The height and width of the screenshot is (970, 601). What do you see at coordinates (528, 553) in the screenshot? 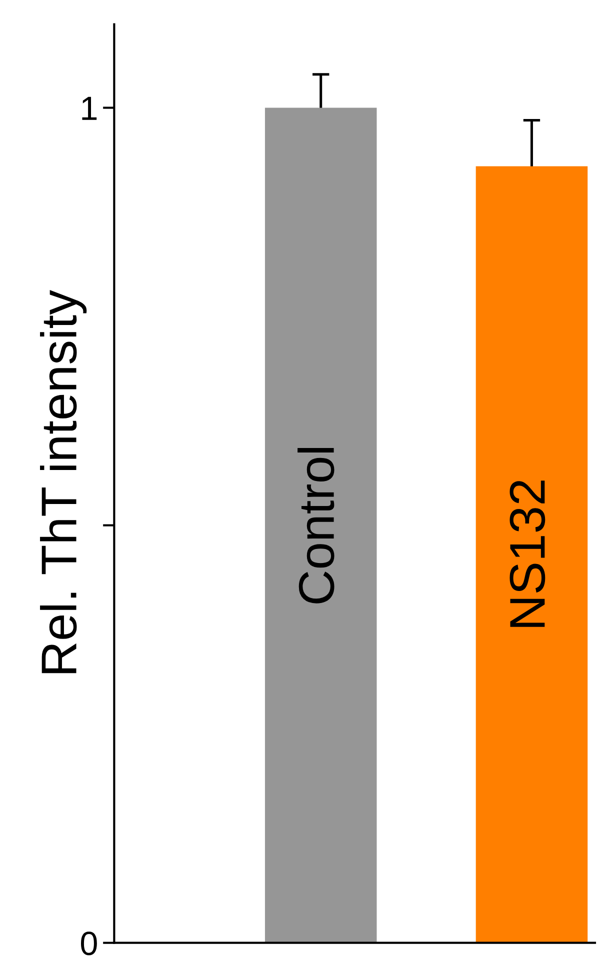
I see `x-tick-label: NS132` at bounding box center [528, 553].